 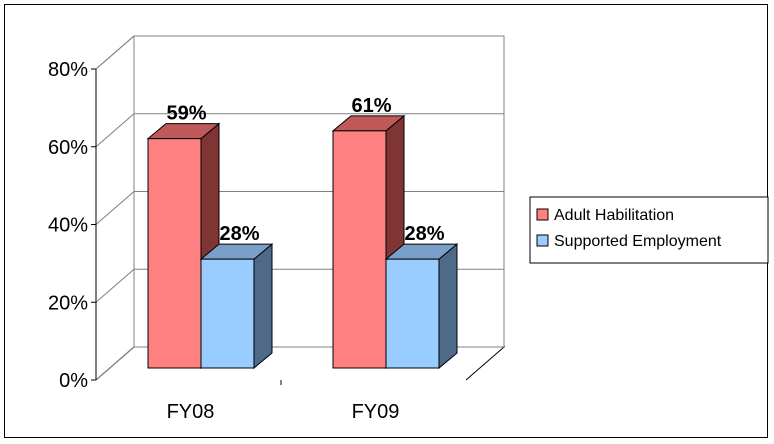 What do you see at coordinates (376, 412) in the screenshot?
I see `x-tick-label: FY09` at bounding box center [376, 412].